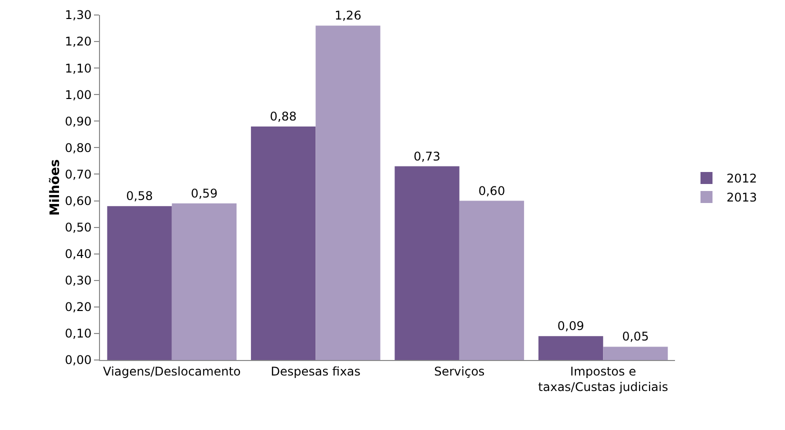 The image size is (785, 430). I want to click on data-label: 0,59, so click(204, 193).